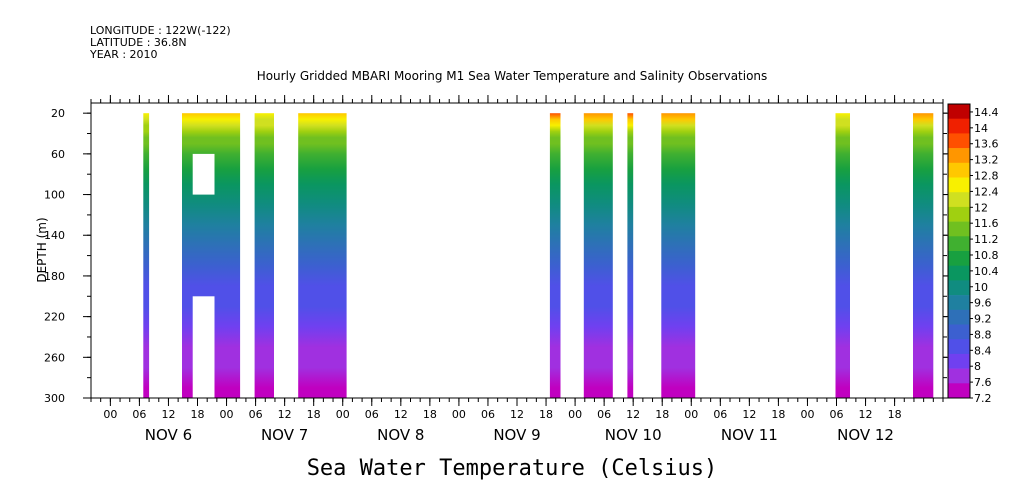  Describe the element at coordinates (981, 207) in the screenshot. I see `colorbar-tick-label: 12` at that location.